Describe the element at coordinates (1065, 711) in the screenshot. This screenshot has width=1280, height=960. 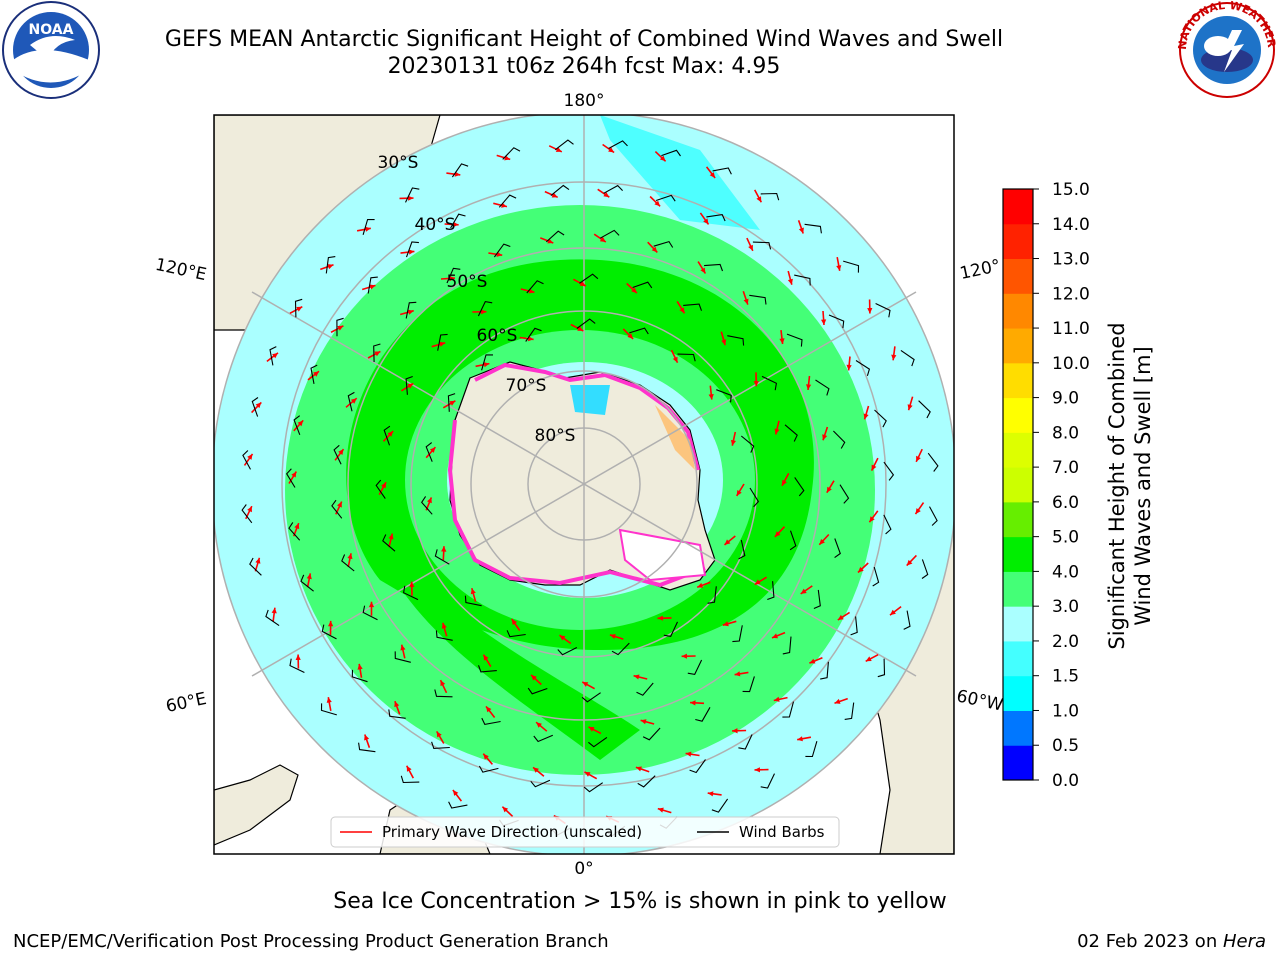
I see `colorbar-tick-label: 1.0` at that location.